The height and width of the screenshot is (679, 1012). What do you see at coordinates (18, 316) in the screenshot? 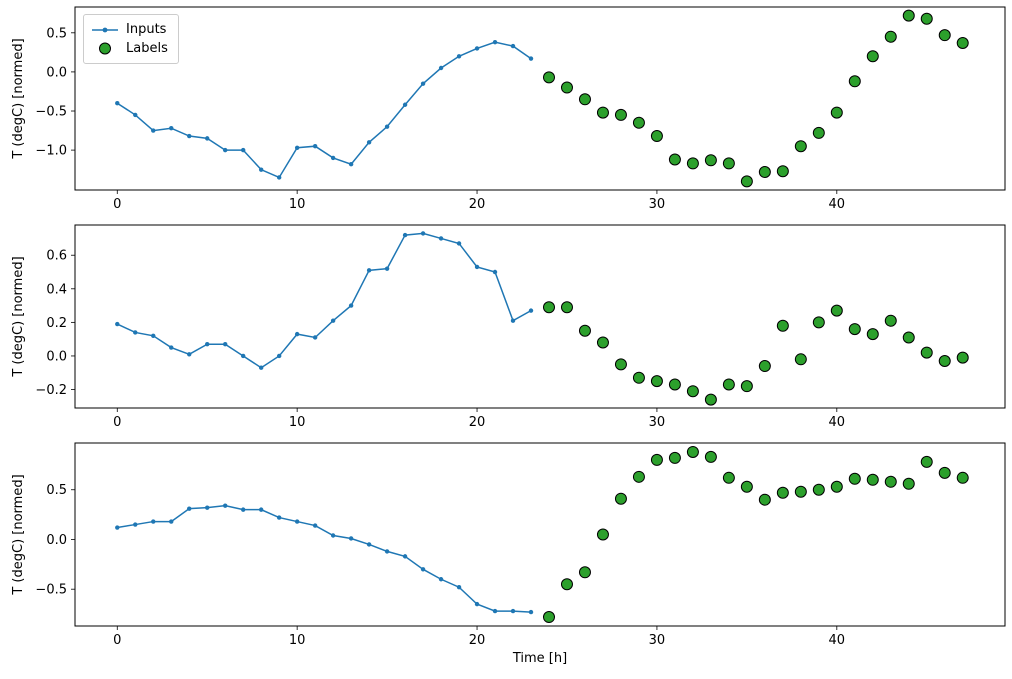
I see `subplot-2-y-axis-label: T (degC) [normed]` at bounding box center [18, 316].